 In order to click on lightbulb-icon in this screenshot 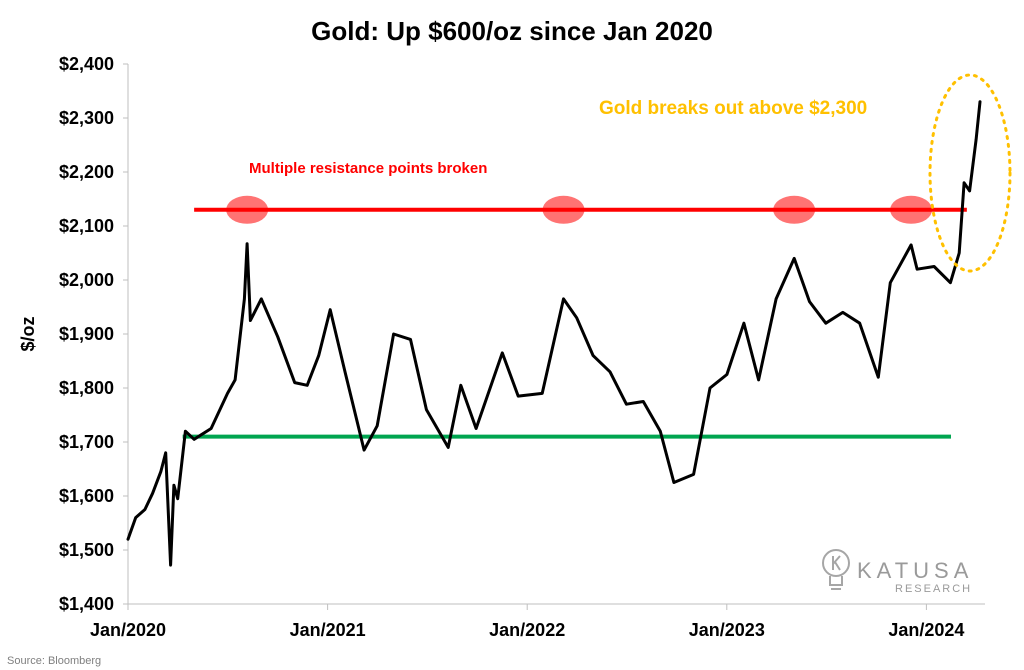, I will do `click(836, 569)`.